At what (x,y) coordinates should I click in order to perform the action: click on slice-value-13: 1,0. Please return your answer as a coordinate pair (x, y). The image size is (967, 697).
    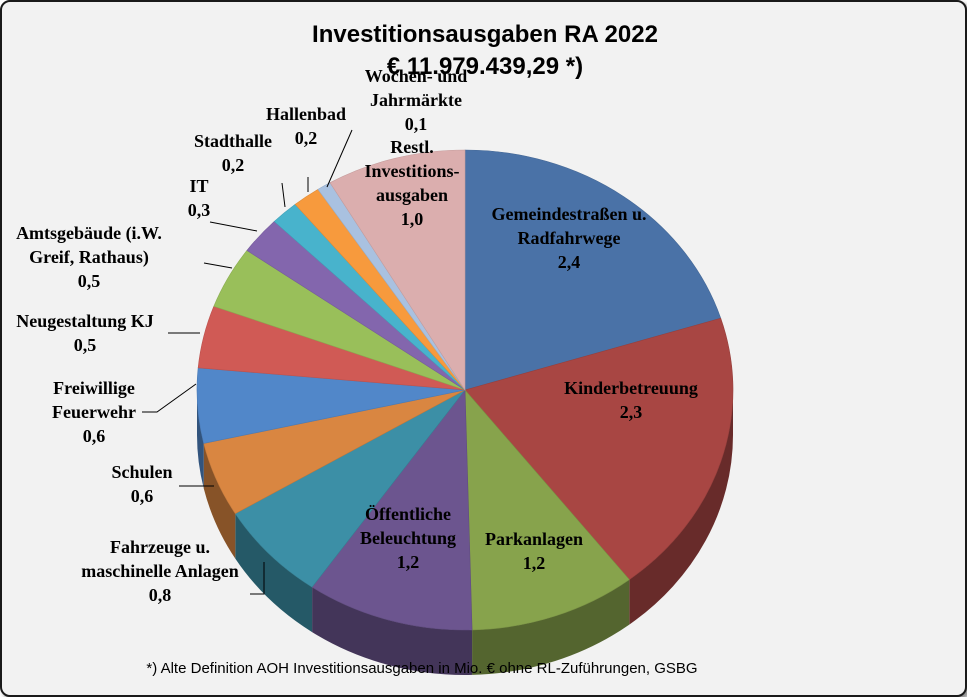
    Looking at the image, I should click on (412, 219).